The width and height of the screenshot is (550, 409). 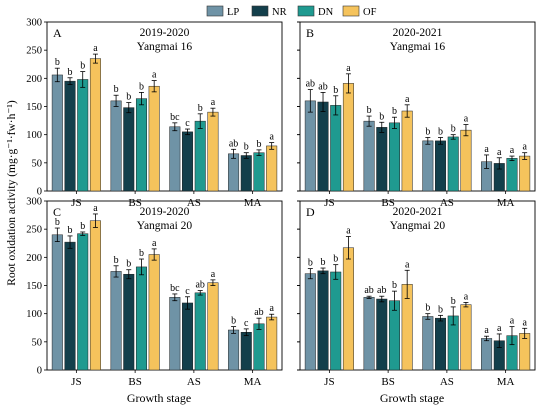 I want to click on legend-label-dn: DN, so click(x=326, y=12).